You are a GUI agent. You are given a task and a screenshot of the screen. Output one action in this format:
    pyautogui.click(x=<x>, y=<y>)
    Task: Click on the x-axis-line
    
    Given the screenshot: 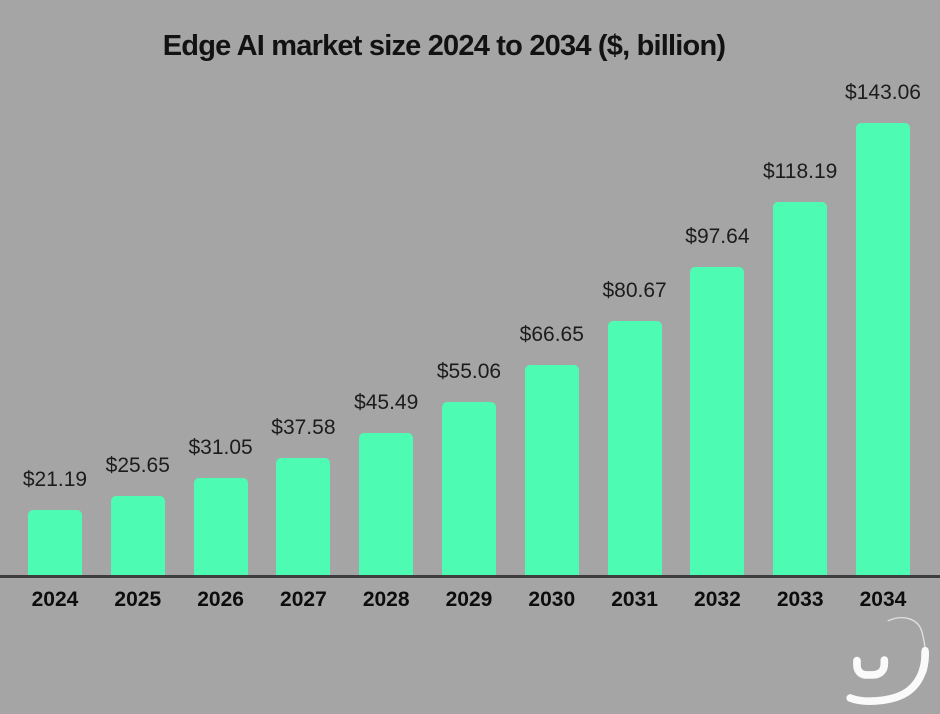 What is the action you would take?
    pyautogui.click(x=470, y=576)
    